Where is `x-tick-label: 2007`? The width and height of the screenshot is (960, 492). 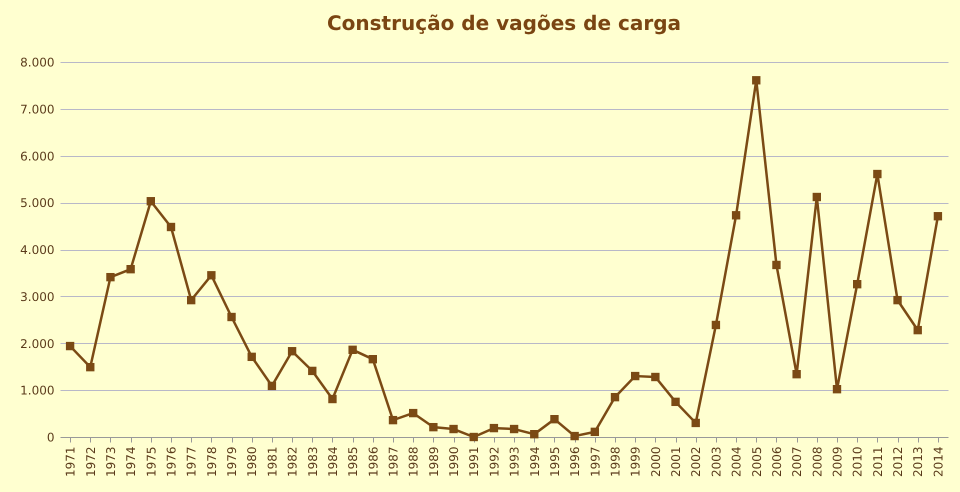 x-tick-label: 2007 is located at coordinates (797, 462).